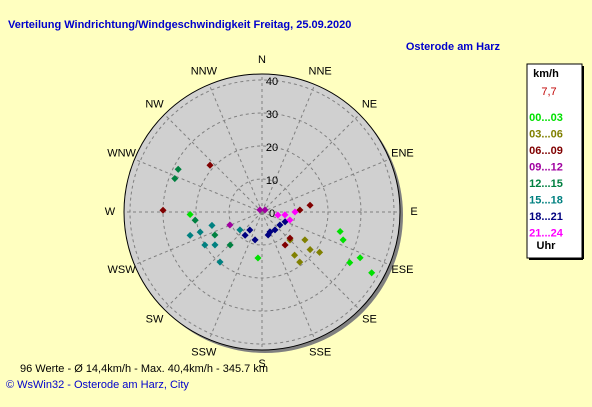 This screenshot has height=407, width=592. I want to click on legend-entry: 15...18, so click(546, 200).